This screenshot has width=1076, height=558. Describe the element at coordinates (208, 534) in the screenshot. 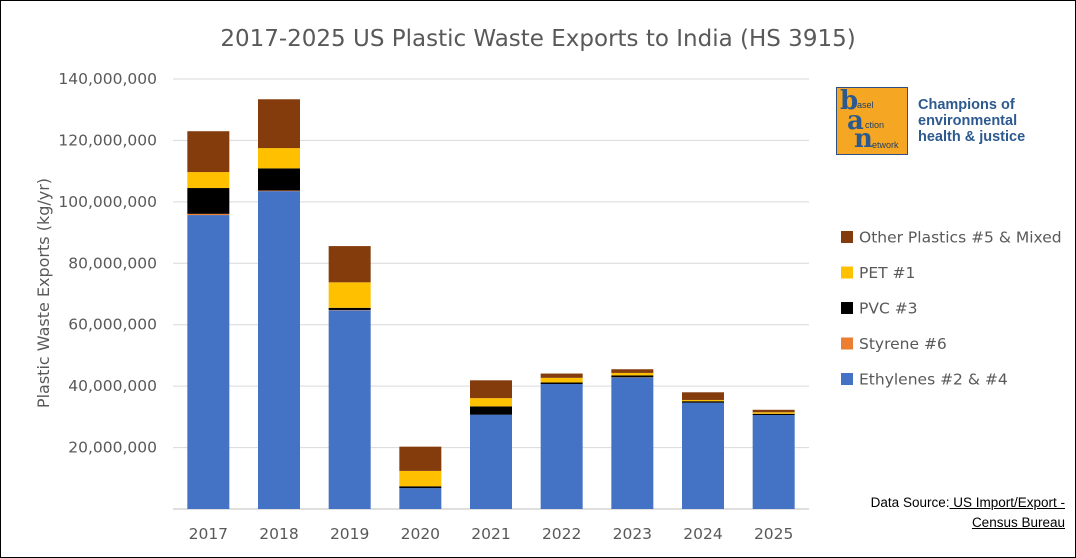

I see `x-tick-label: 2017` at that location.